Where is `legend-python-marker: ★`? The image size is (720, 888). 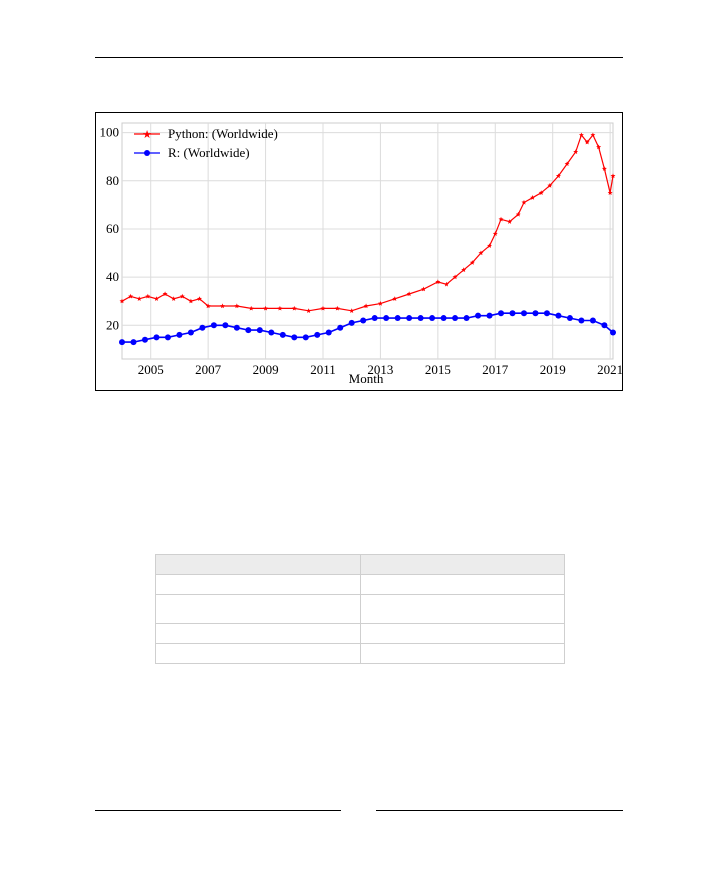 legend-python-marker: ★ is located at coordinates (147, 135).